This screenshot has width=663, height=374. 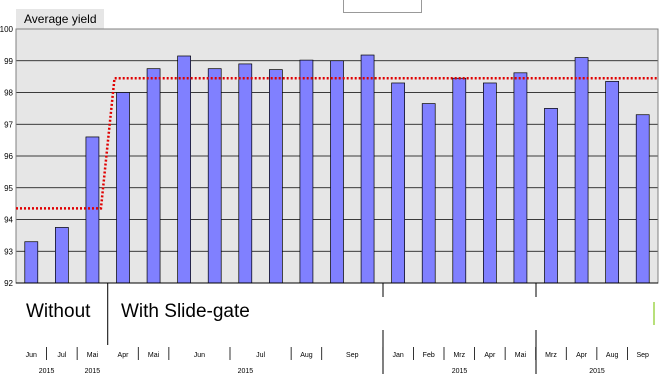 What do you see at coordinates (8, 156) in the screenshot?
I see `y-tick-label: 96` at bounding box center [8, 156].